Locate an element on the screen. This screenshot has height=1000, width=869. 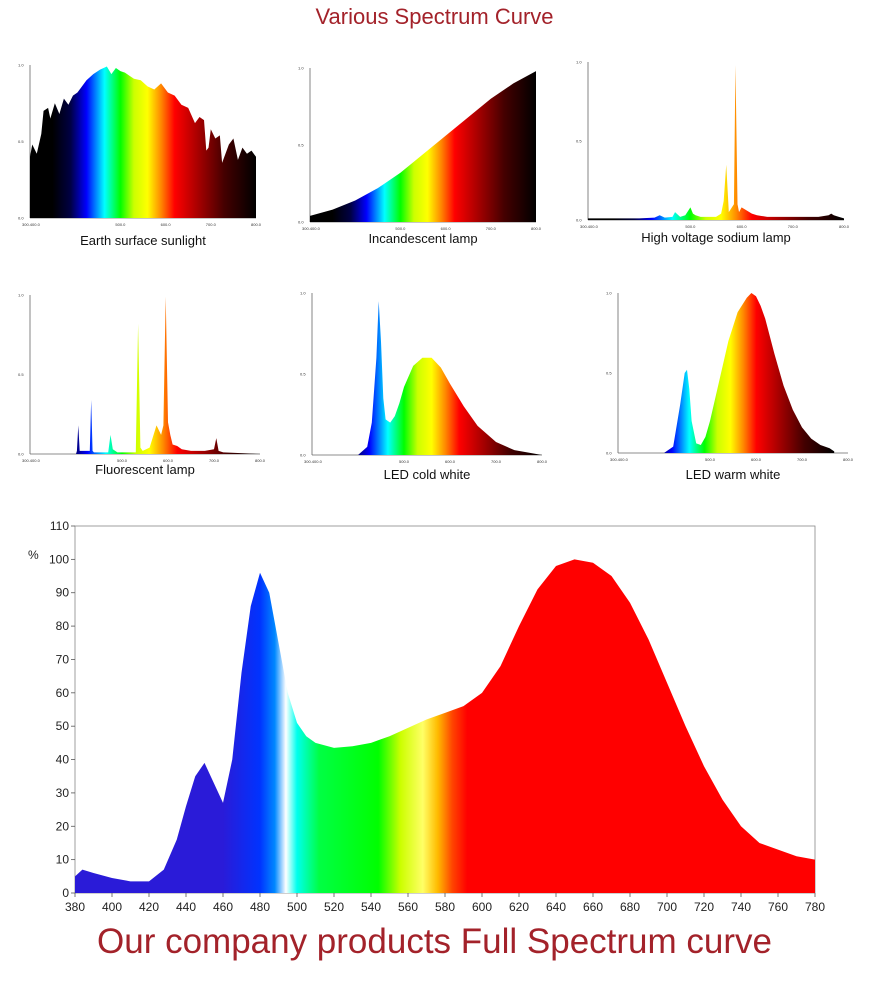
y-axis-label: % is located at coordinates (33, 555).